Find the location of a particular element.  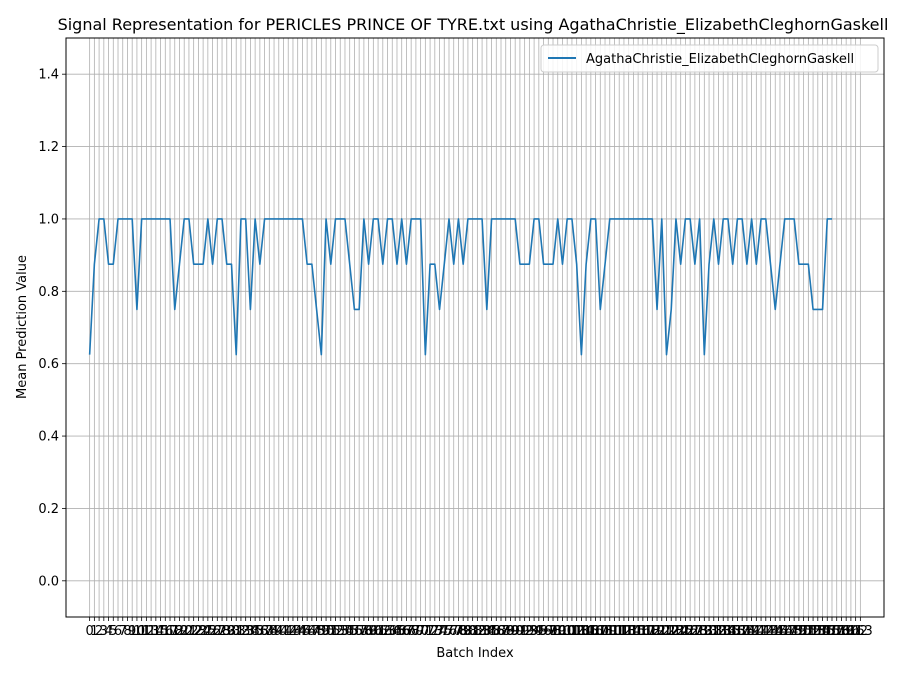

x-tick-label: 15 is located at coordinates (160, 631).